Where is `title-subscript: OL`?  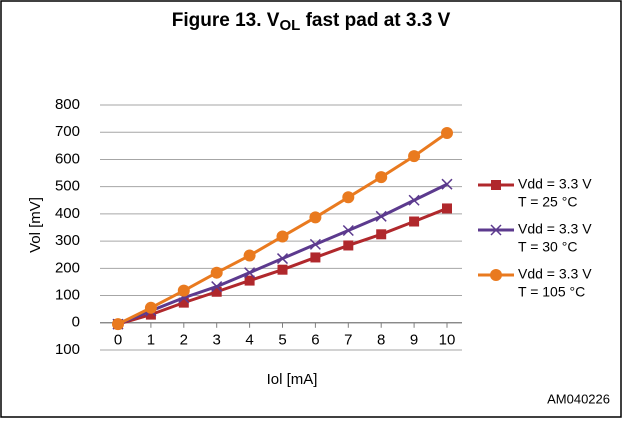
title-subscript: OL is located at coordinates (289, 25).